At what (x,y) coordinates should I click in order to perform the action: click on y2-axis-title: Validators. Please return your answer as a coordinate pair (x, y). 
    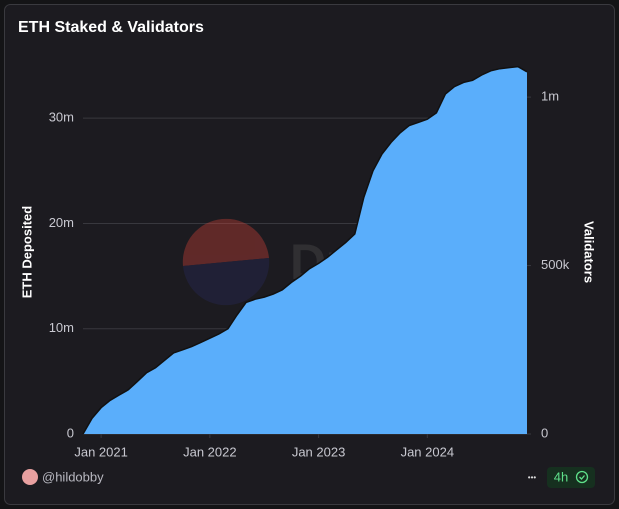
    Looking at the image, I should click on (589, 252).